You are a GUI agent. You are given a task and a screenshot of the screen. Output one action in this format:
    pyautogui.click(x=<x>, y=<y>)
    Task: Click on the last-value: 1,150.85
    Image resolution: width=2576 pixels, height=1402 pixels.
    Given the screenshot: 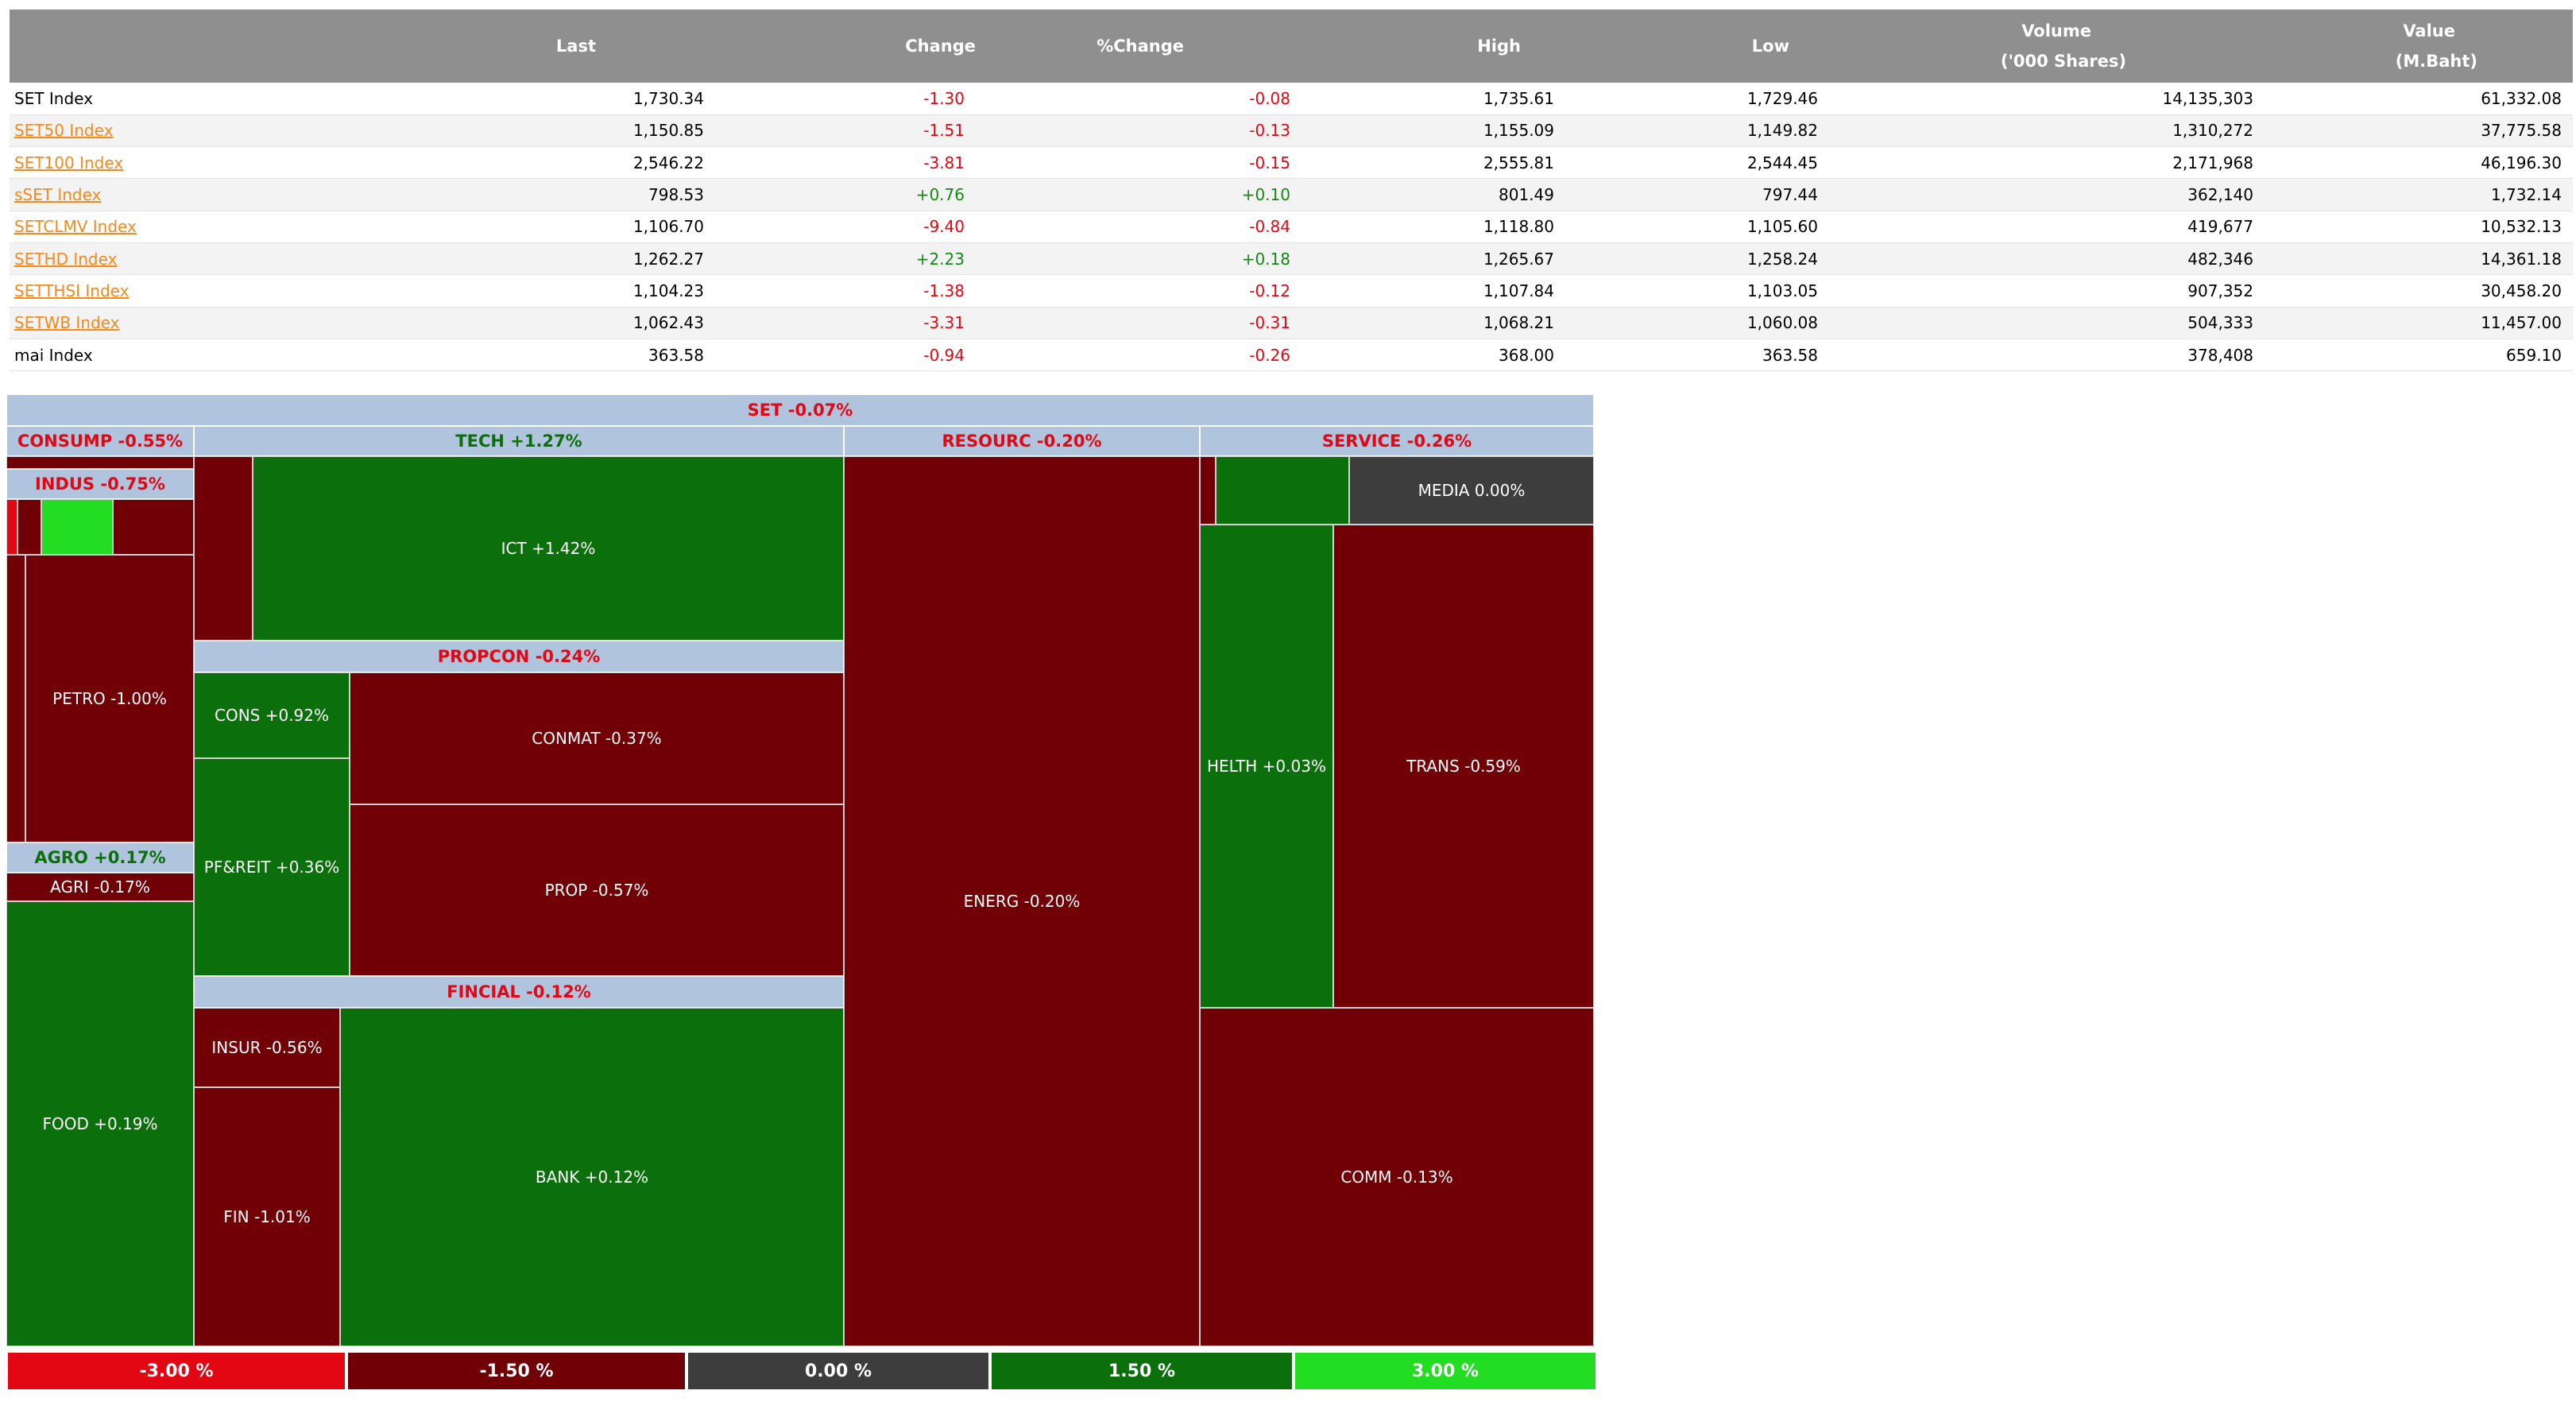 What is the action you would take?
    pyautogui.click(x=529, y=131)
    